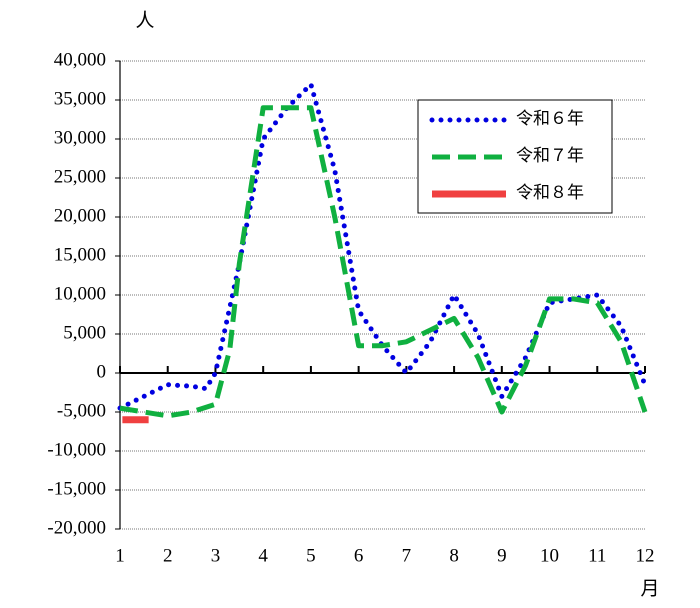 This screenshot has height=608, width=700. I want to click on x-tick-label: 8, so click(454, 555).